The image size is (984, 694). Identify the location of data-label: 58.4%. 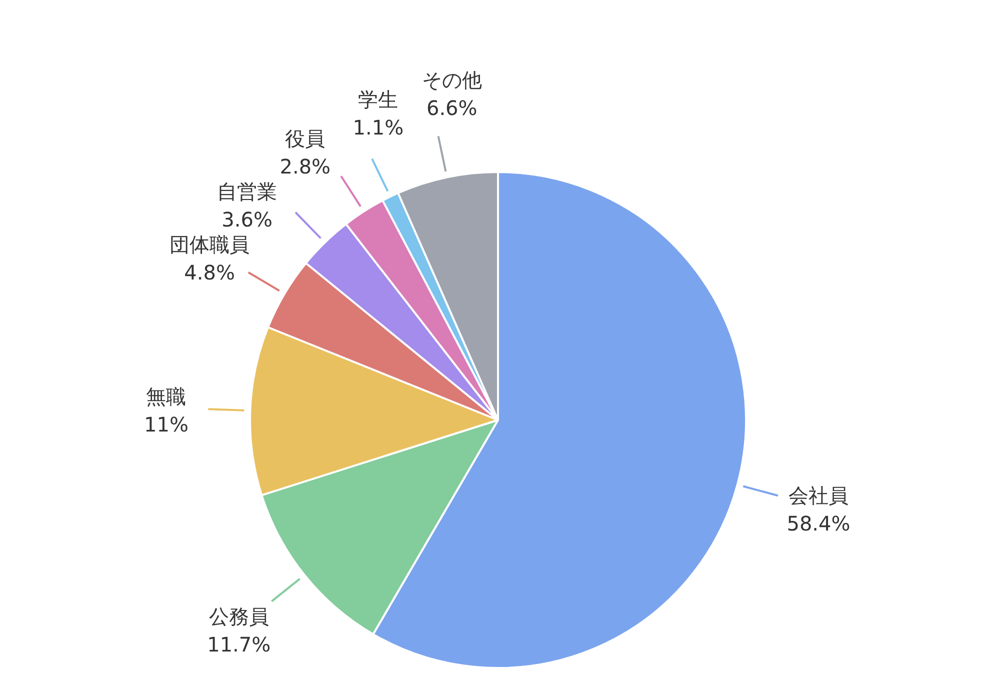
(818, 524).